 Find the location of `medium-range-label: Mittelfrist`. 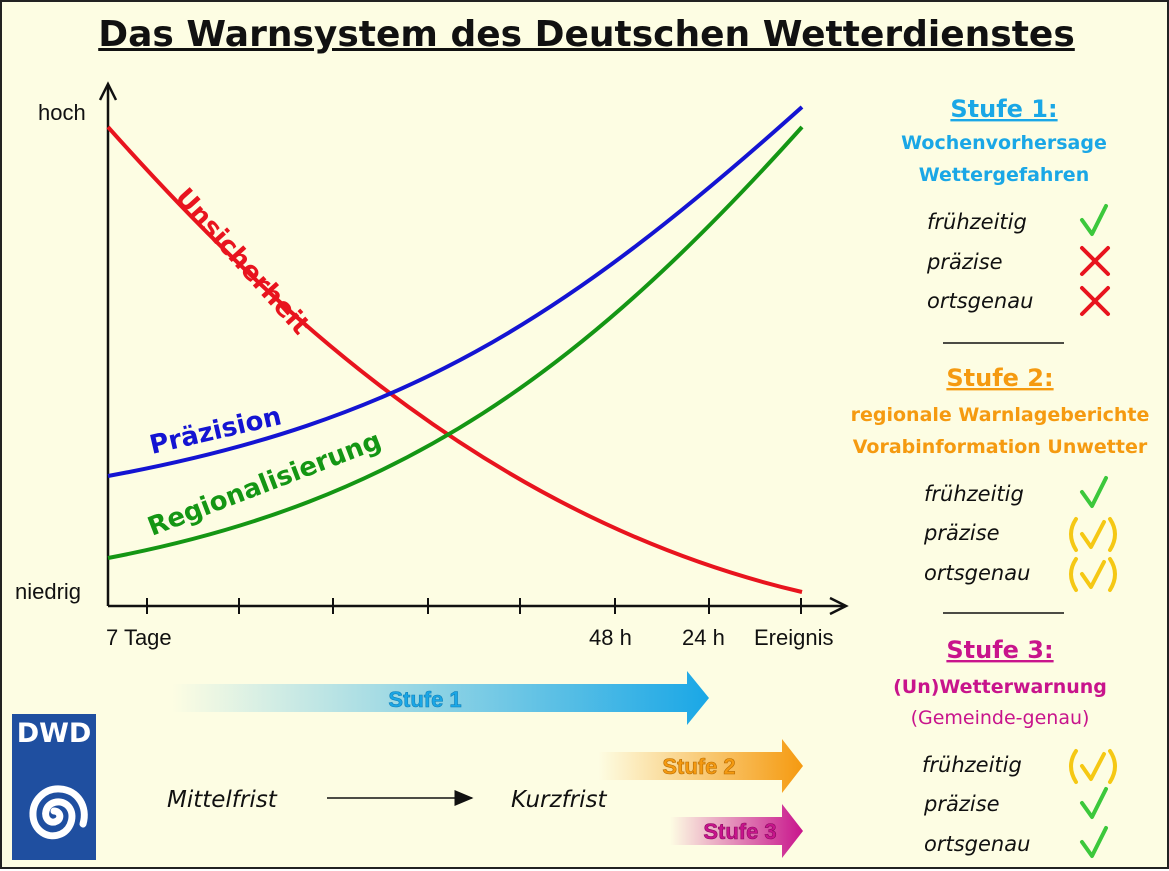

medium-range-label: Mittelfrist is located at coordinates (222, 800).